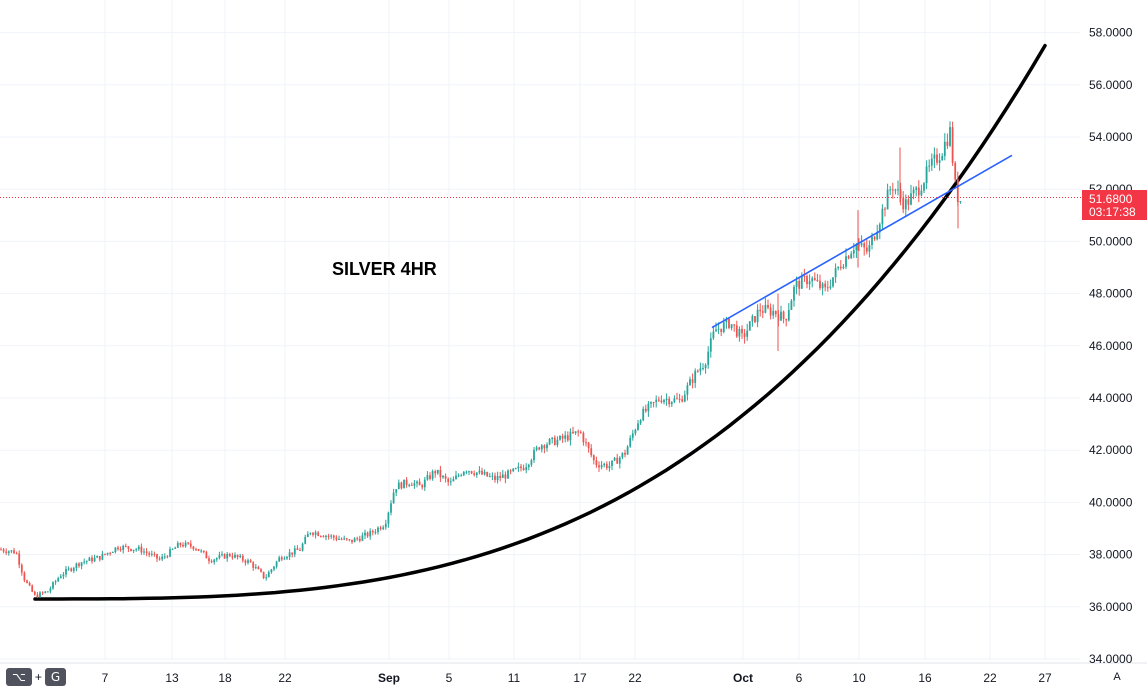  Describe the element at coordinates (1111, 398) in the screenshot. I see `y-tick-label: 44.0000` at that location.